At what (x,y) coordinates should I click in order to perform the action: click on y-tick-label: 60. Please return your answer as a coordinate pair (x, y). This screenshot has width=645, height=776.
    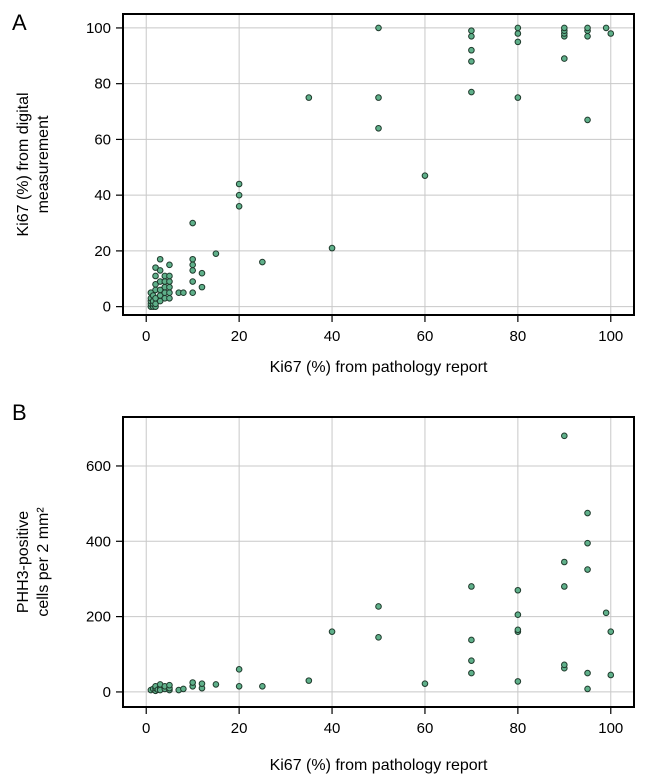
    Looking at the image, I should click on (102, 139).